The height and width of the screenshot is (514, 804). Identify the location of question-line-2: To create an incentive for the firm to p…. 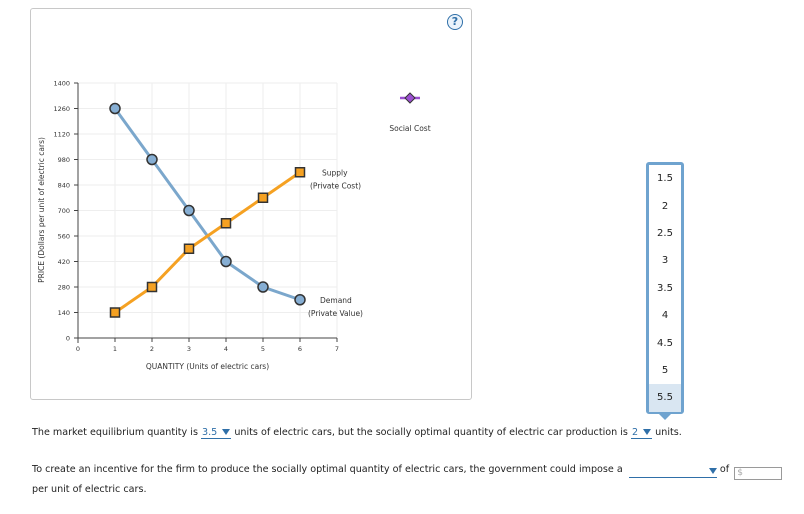
(407, 472).